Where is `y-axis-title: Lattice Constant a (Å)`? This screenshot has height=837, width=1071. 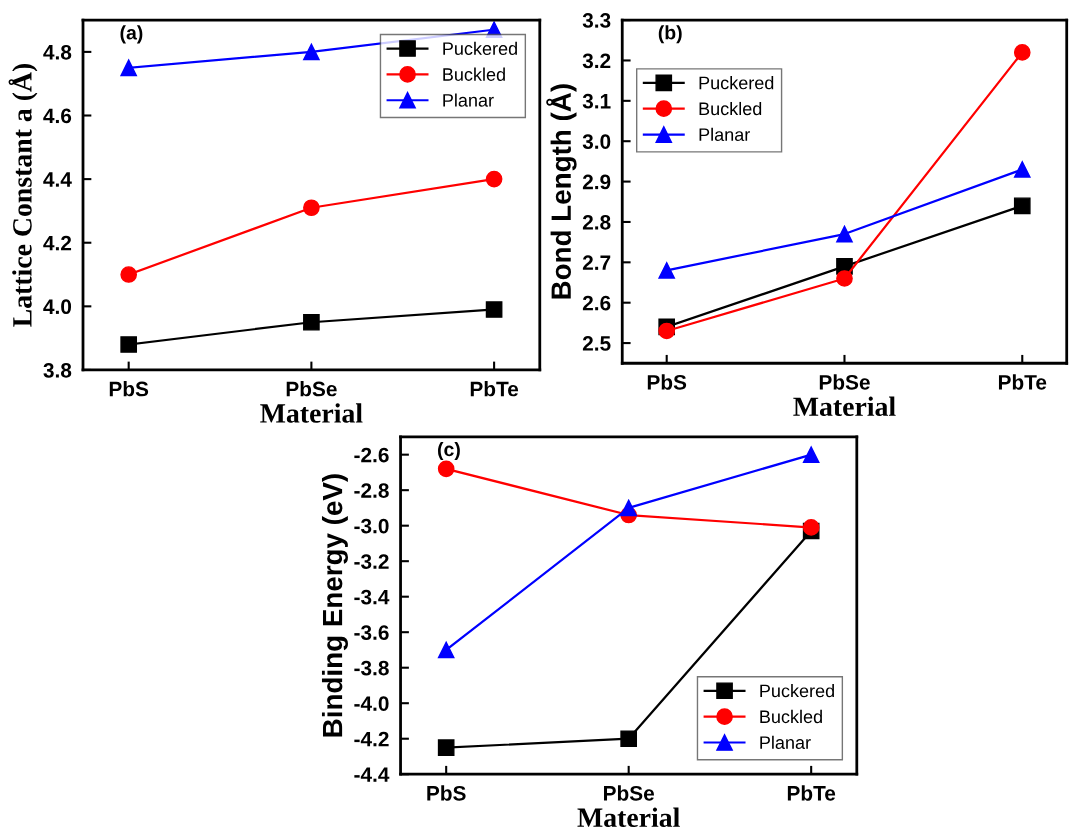 y-axis-title: Lattice Constant a (Å) is located at coordinates (23, 195).